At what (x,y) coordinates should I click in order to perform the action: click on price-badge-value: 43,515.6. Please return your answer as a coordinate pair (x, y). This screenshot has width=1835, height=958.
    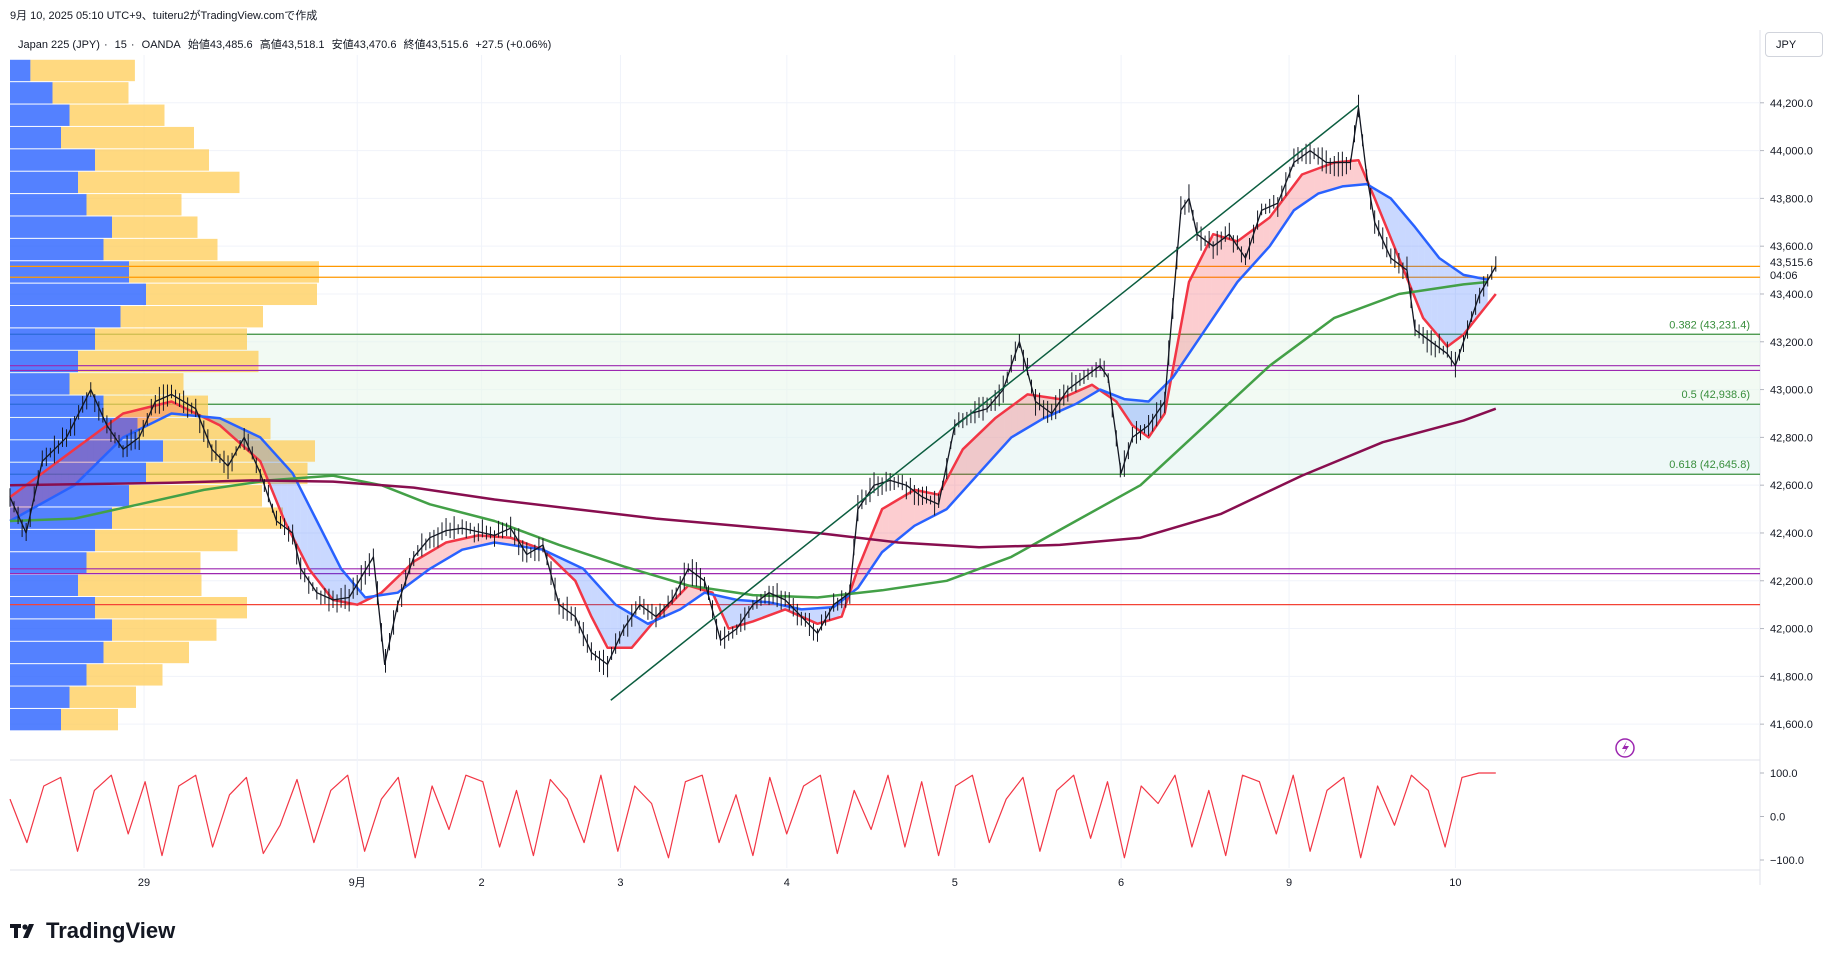
    Looking at the image, I should click on (1791, 263).